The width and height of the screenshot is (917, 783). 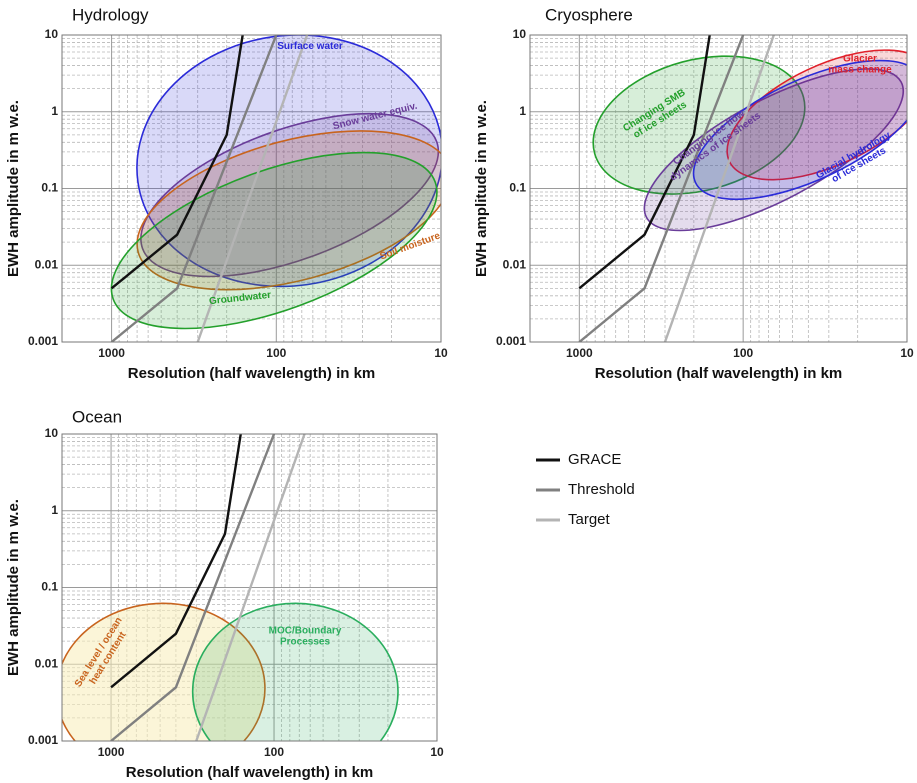 I want to click on chart-title: Hydrology, so click(x=110, y=14).